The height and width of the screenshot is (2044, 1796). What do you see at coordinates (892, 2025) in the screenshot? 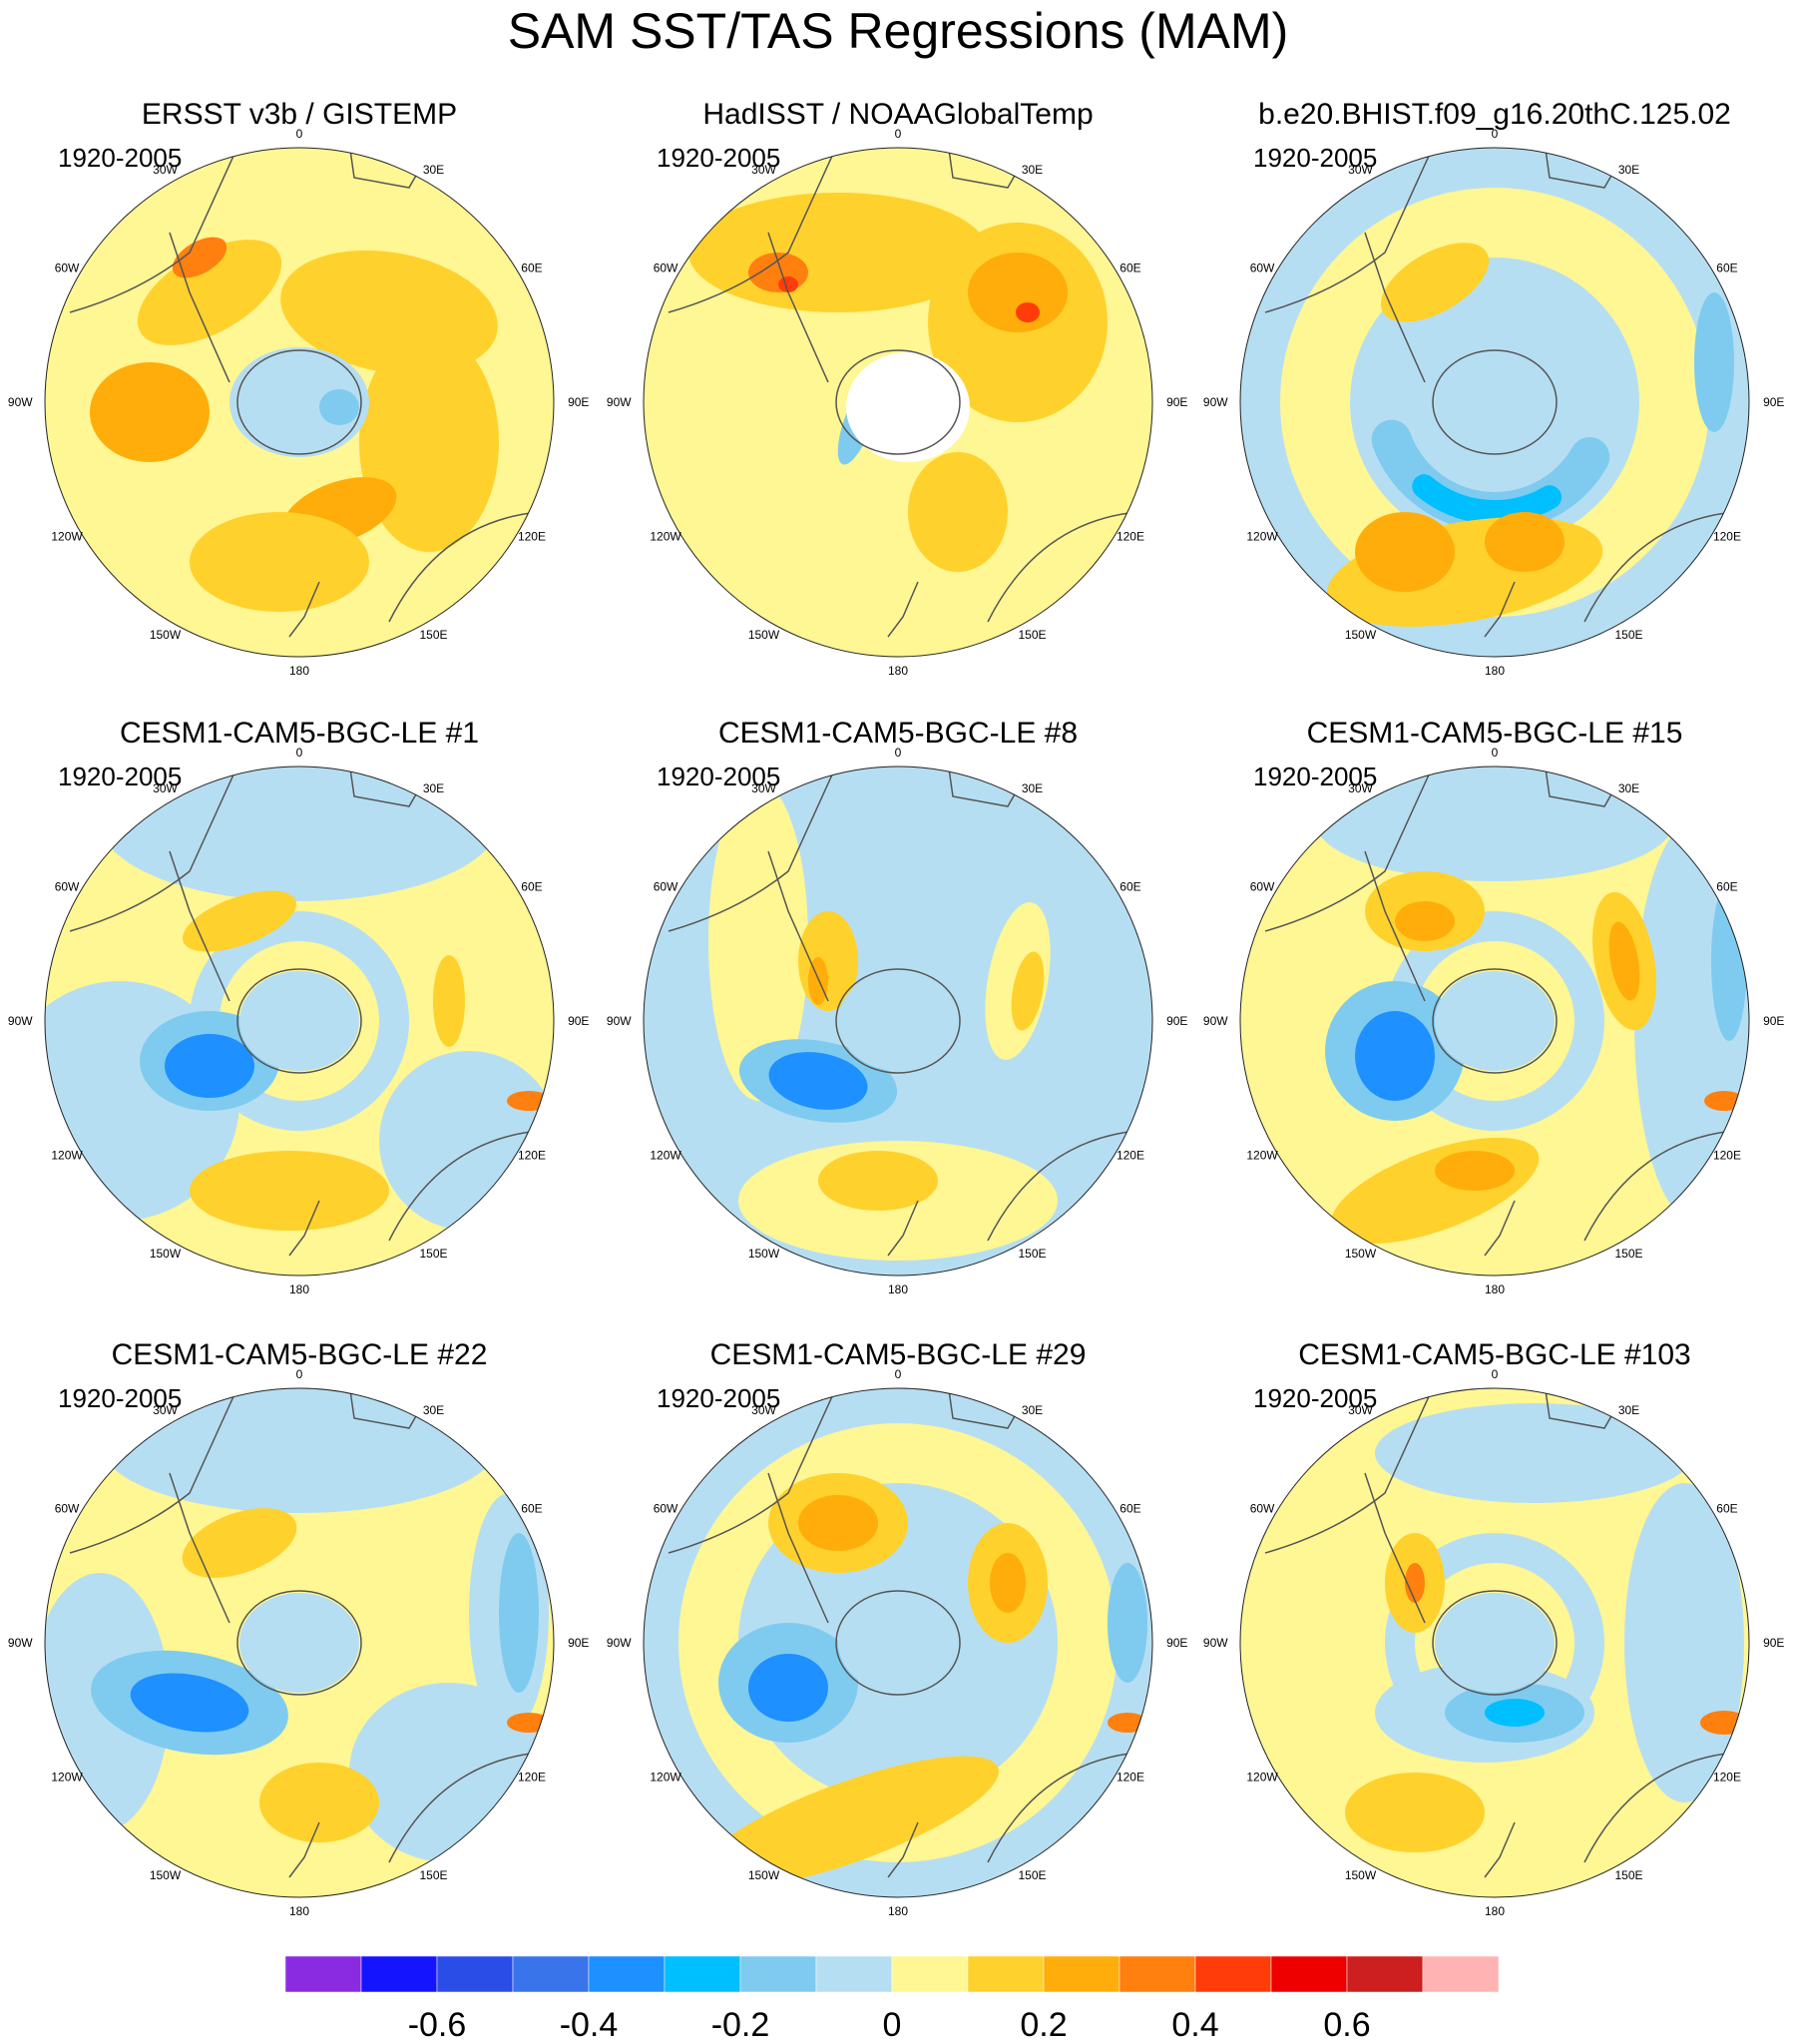
I see `colorbar-tick-label: 0` at bounding box center [892, 2025].